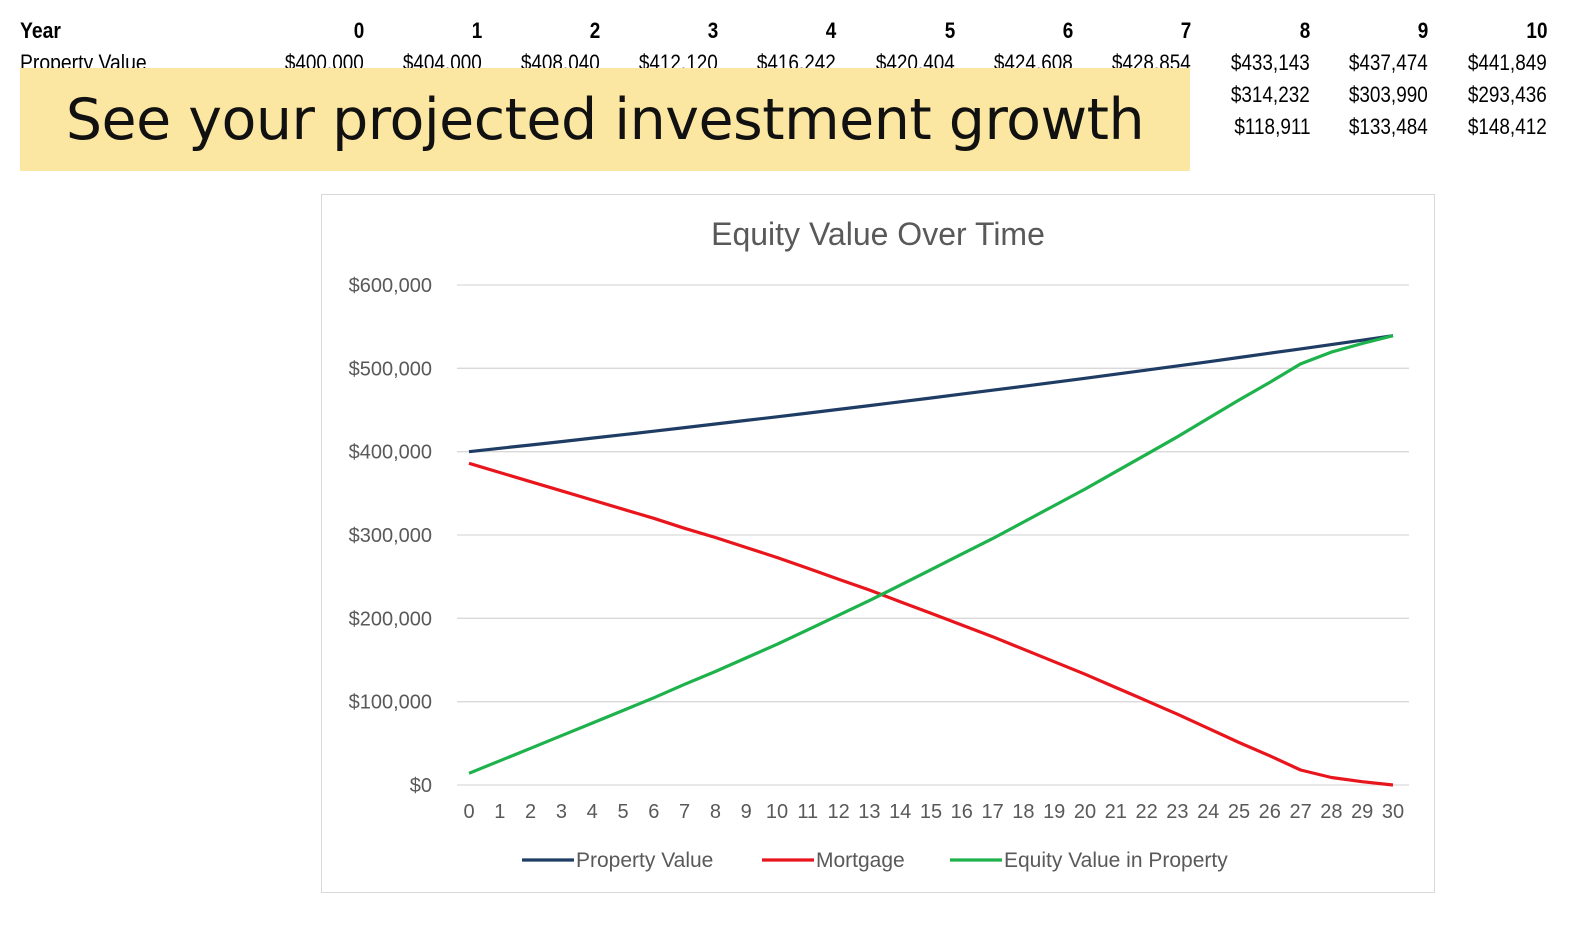  What do you see at coordinates (1239, 812) in the screenshot?
I see `x-tick-label: 25` at bounding box center [1239, 812].